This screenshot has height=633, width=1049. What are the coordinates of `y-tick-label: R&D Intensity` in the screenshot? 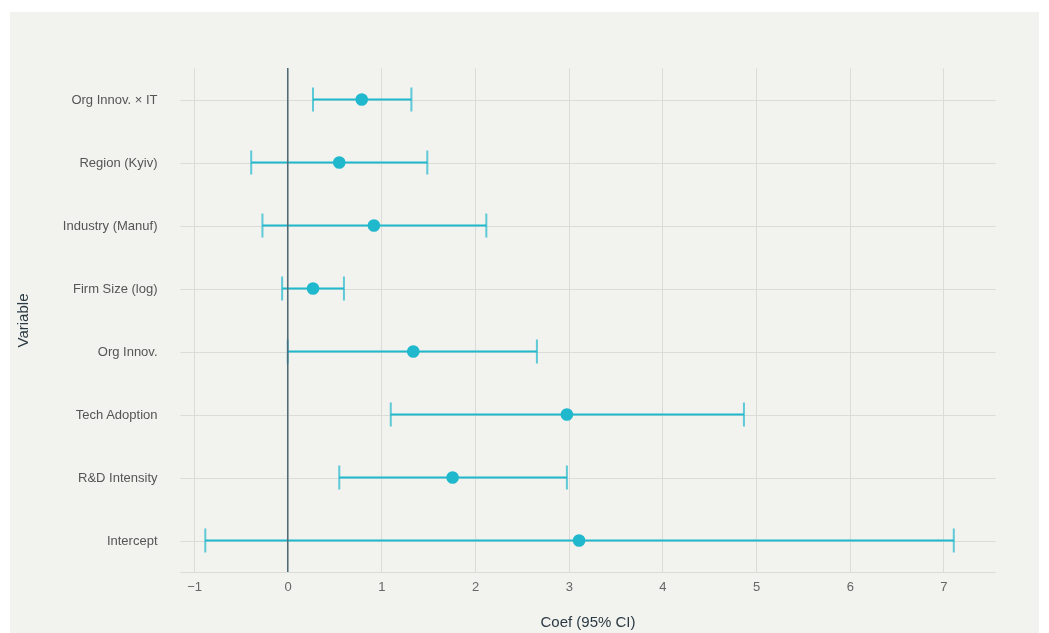 It's located at (118, 477).